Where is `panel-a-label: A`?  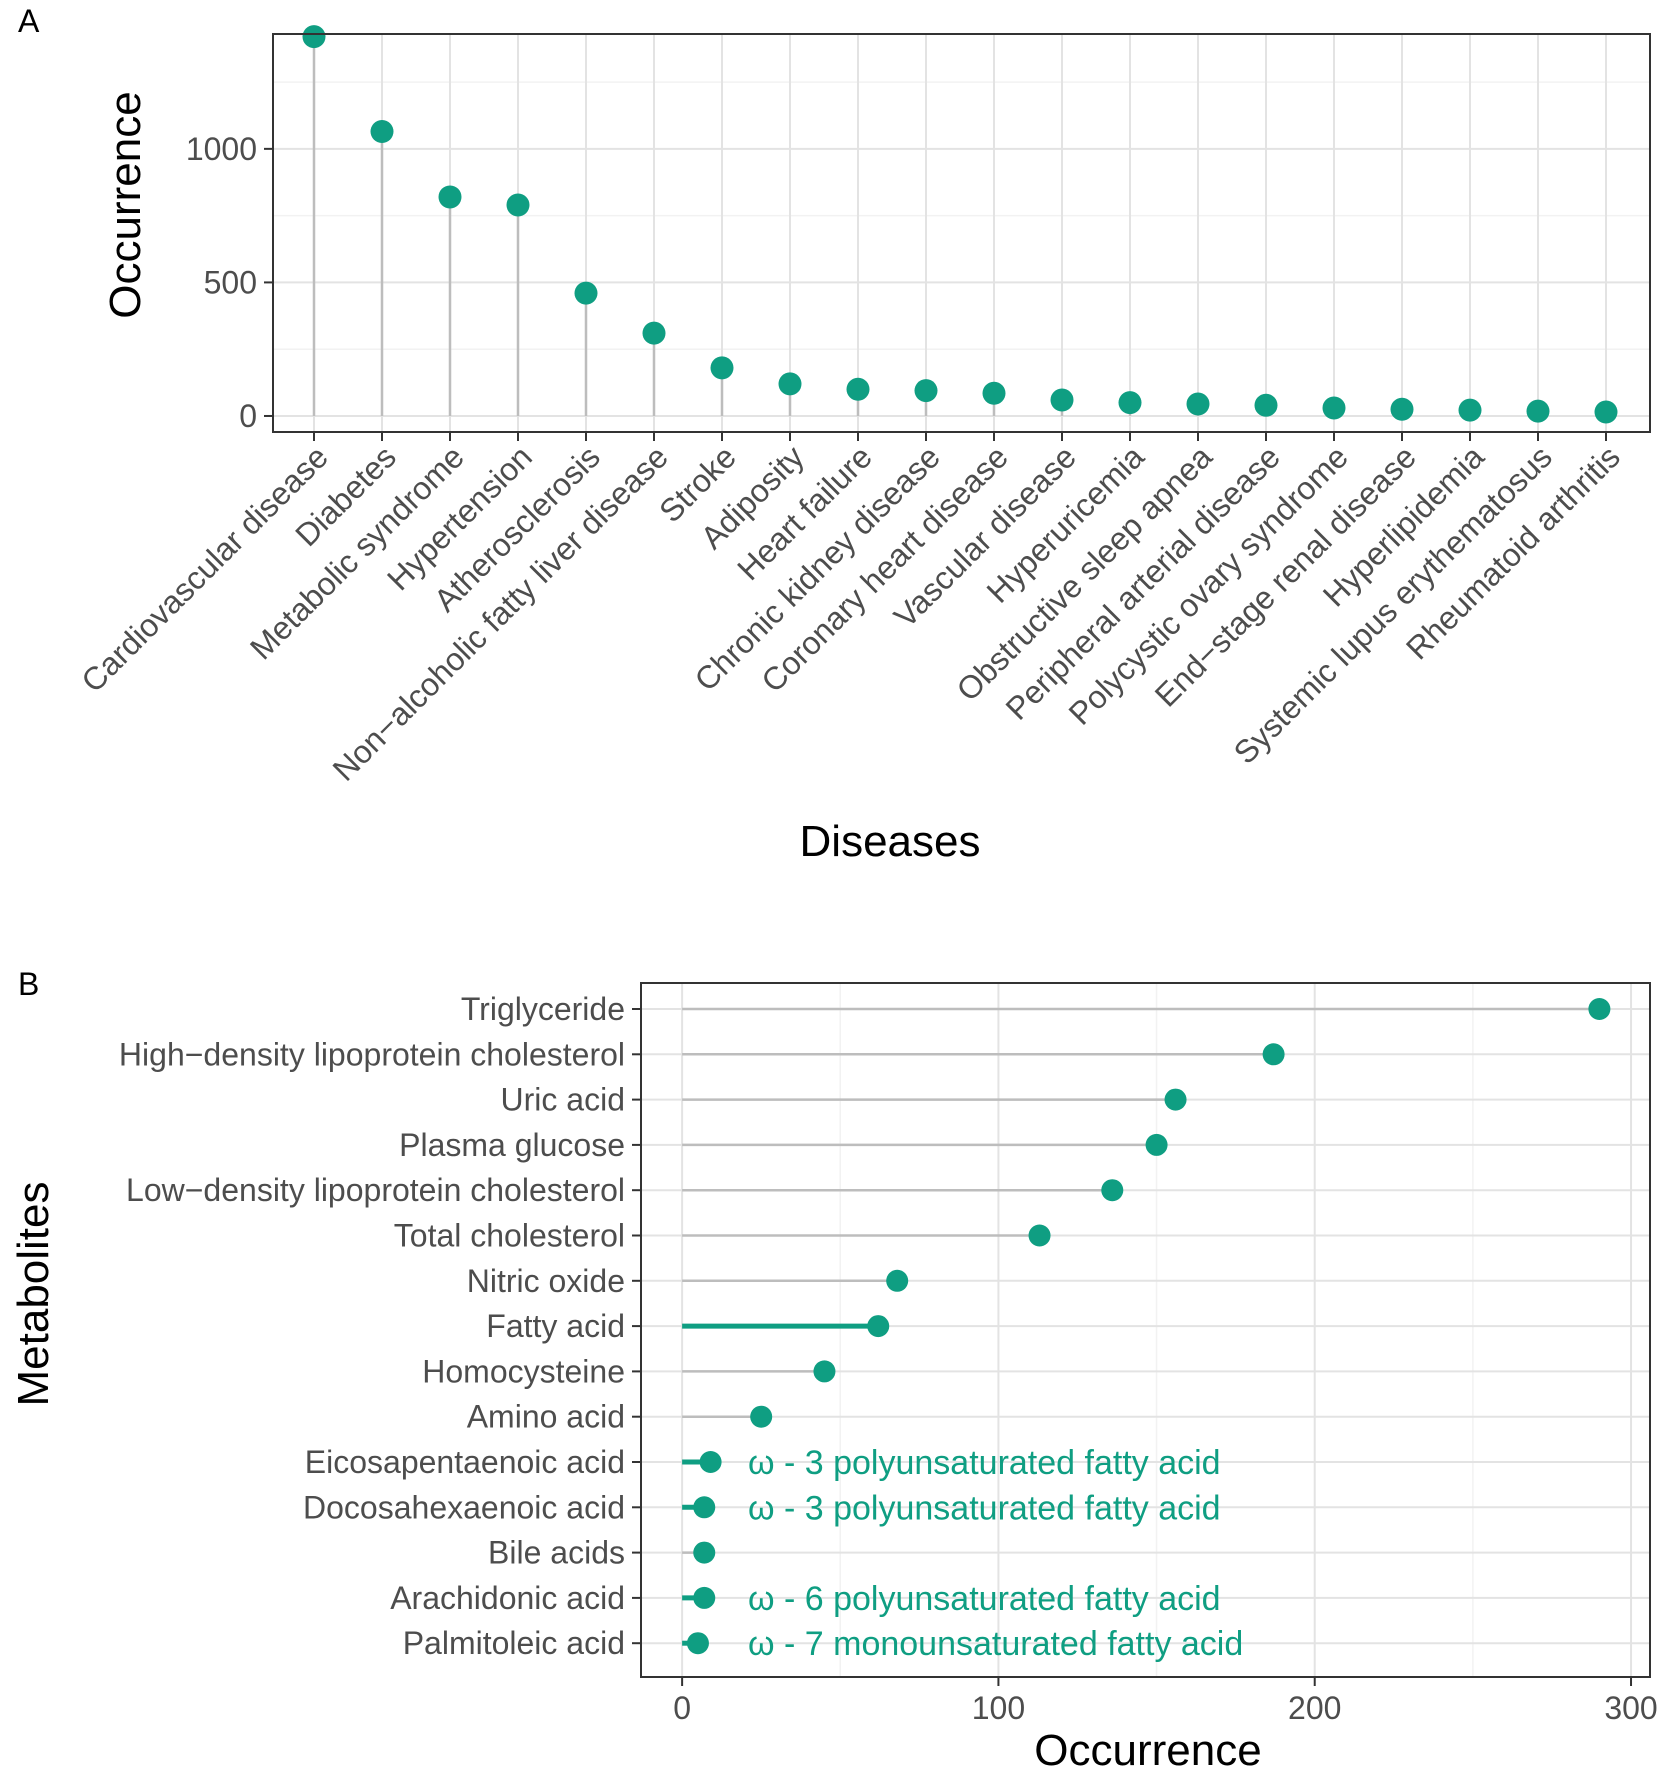
panel-a-label: A is located at coordinates (29, 21).